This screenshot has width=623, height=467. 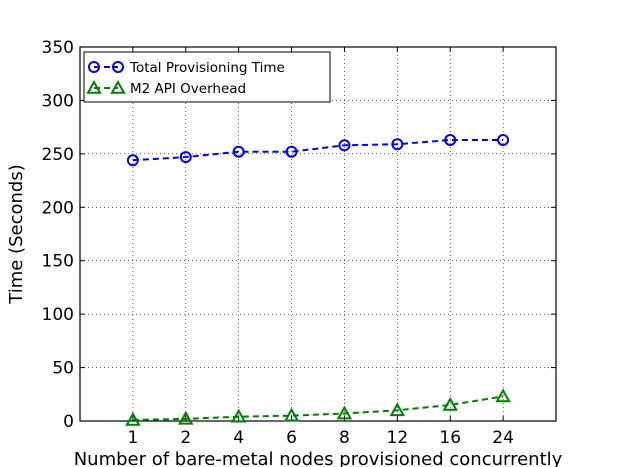 I want to click on x-tick-label: 12, so click(x=398, y=438).